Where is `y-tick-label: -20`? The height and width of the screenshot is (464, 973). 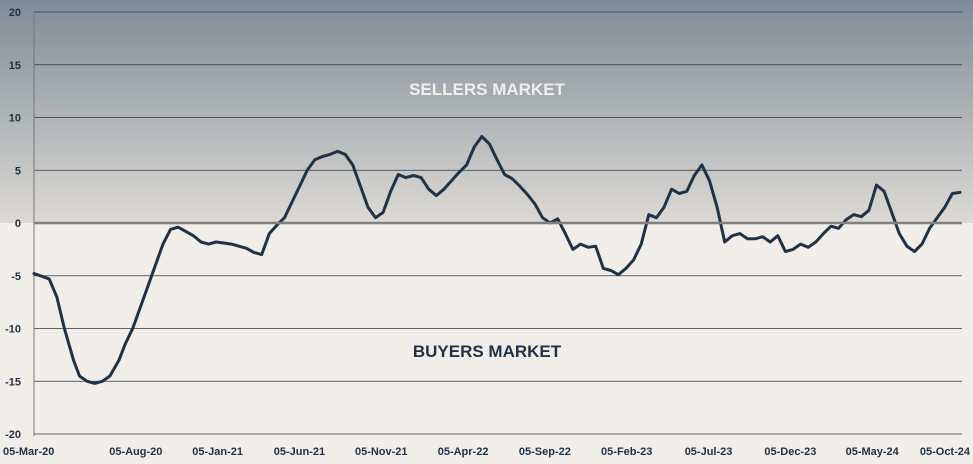 y-tick-label: -20 is located at coordinates (13, 435).